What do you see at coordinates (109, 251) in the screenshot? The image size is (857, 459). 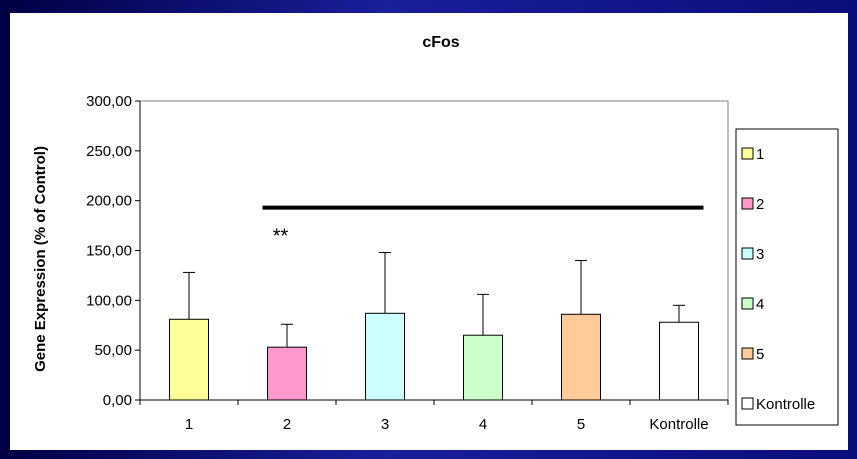 I see `y-tick-label: 150,00` at bounding box center [109, 251].